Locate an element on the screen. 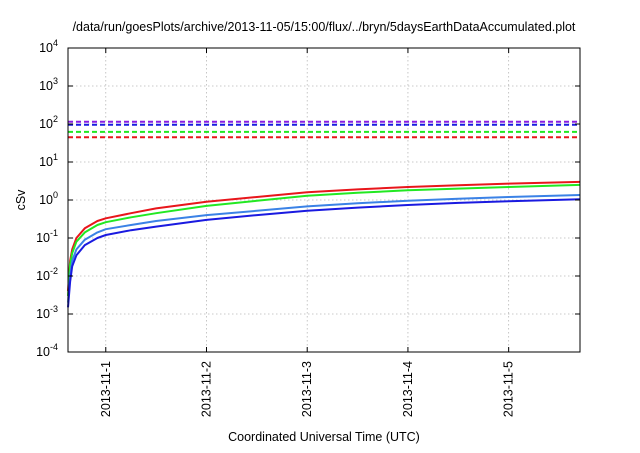  y-tick-exponent: 4 is located at coordinates (55, 43).